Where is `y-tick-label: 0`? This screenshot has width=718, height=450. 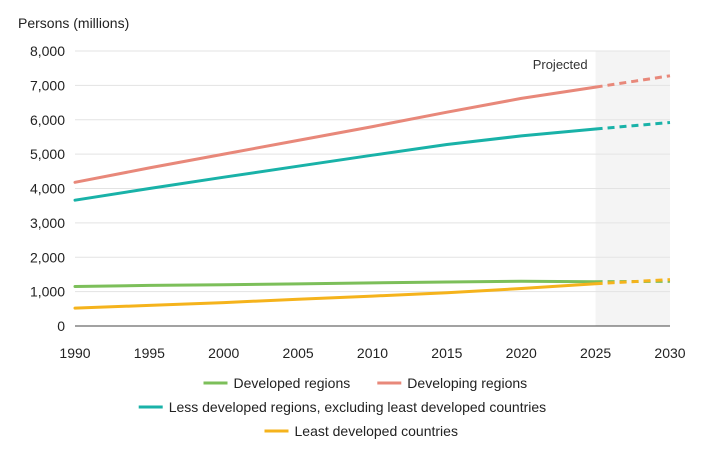
y-tick-label: 0 is located at coordinates (61, 326).